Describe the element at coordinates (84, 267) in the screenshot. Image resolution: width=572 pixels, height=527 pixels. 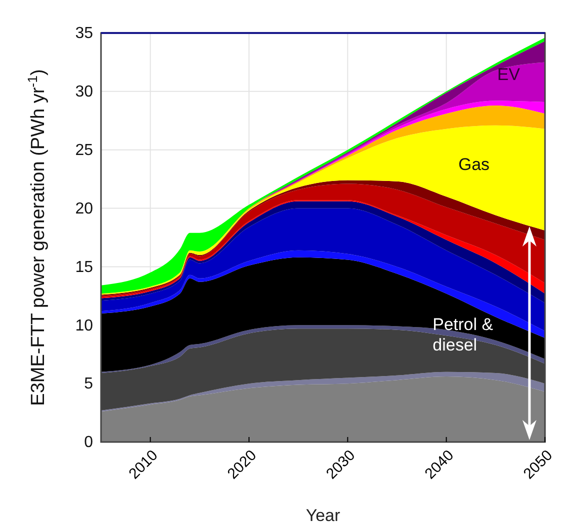
I see `y-tick-label: 15` at that location.